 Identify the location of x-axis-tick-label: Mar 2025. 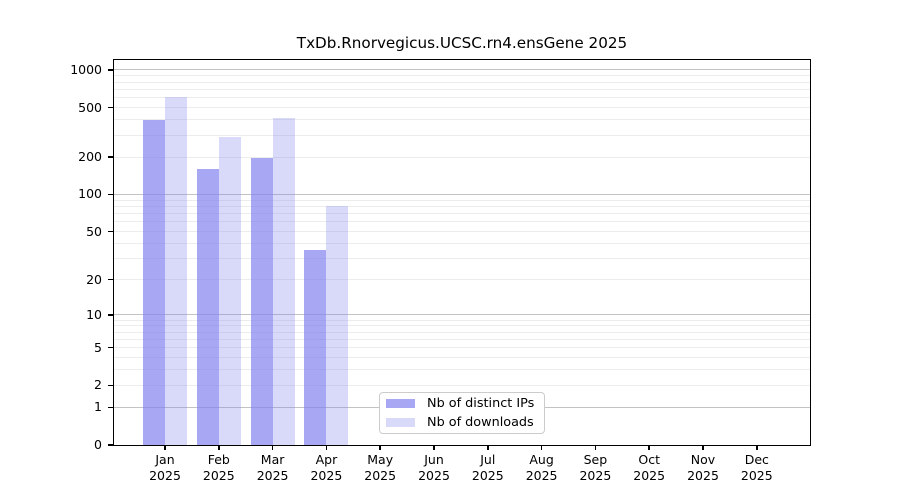
(272, 467).